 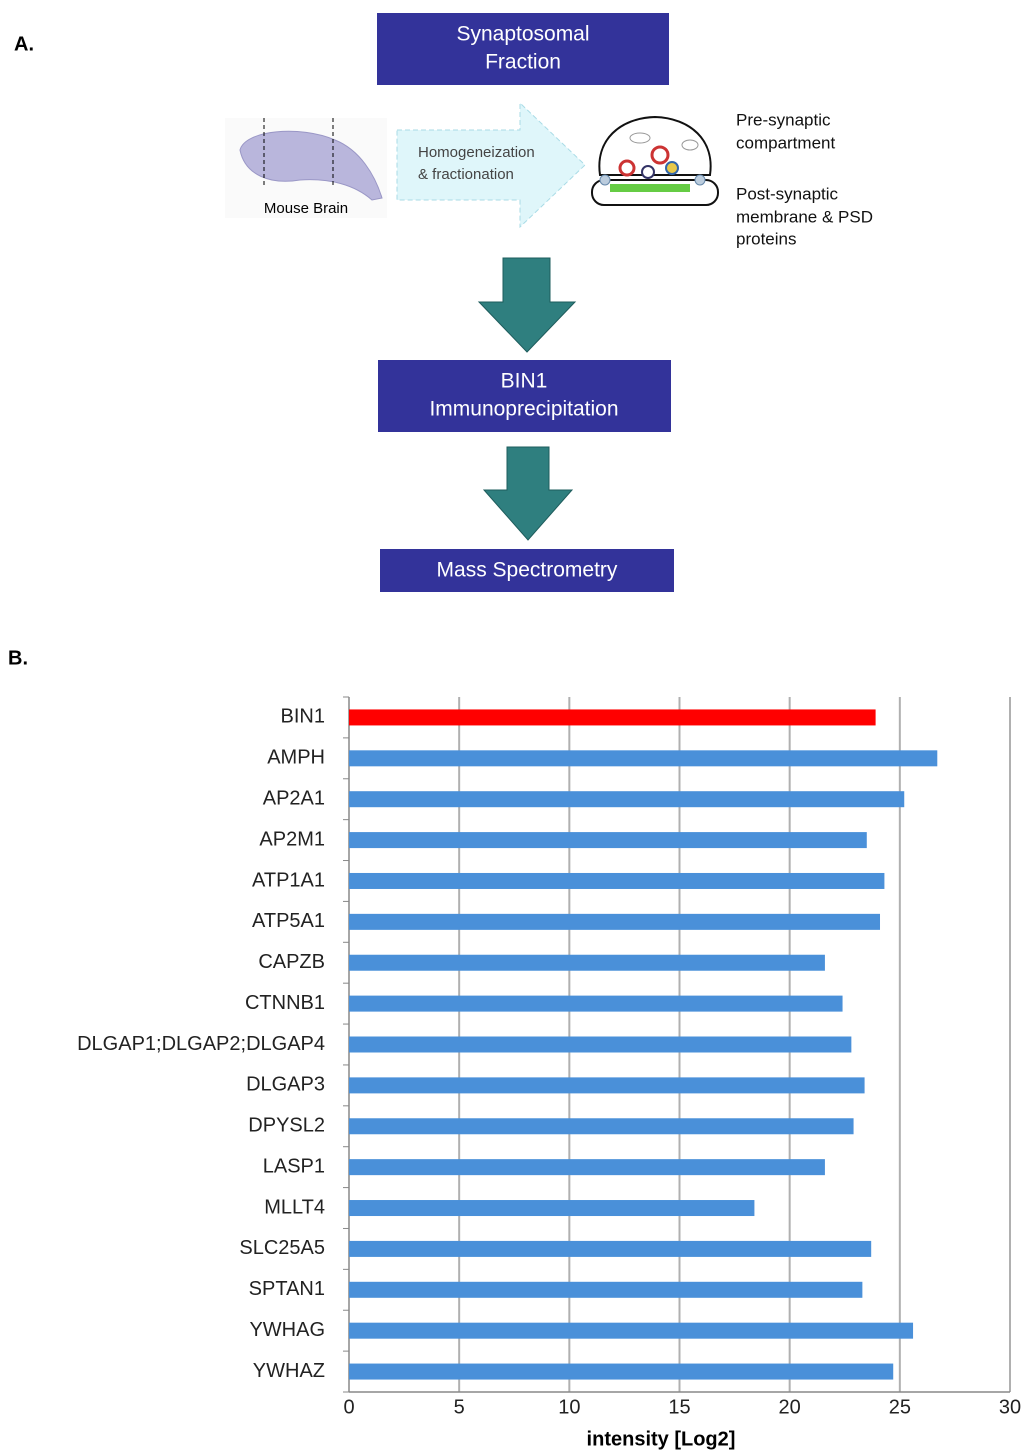 I want to click on box-text: Mass Spectrometry, so click(x=527, y=570).